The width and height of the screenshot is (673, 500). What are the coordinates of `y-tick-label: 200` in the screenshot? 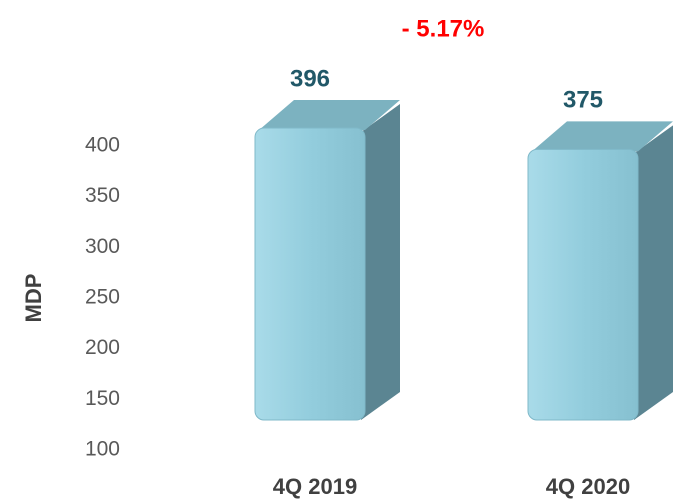 It's located at (102, 347).